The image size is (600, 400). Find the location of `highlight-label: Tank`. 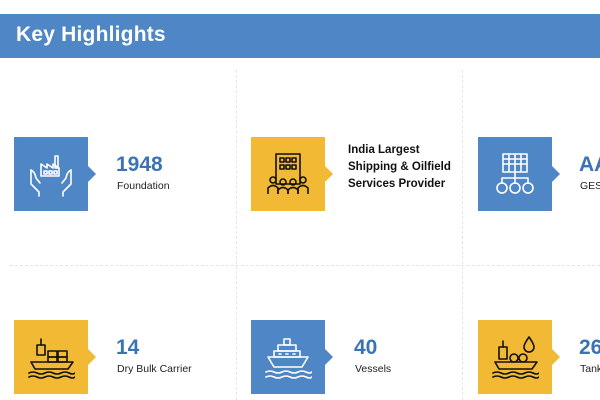

highlight-label: Tank is located at coordinates (590, 369).